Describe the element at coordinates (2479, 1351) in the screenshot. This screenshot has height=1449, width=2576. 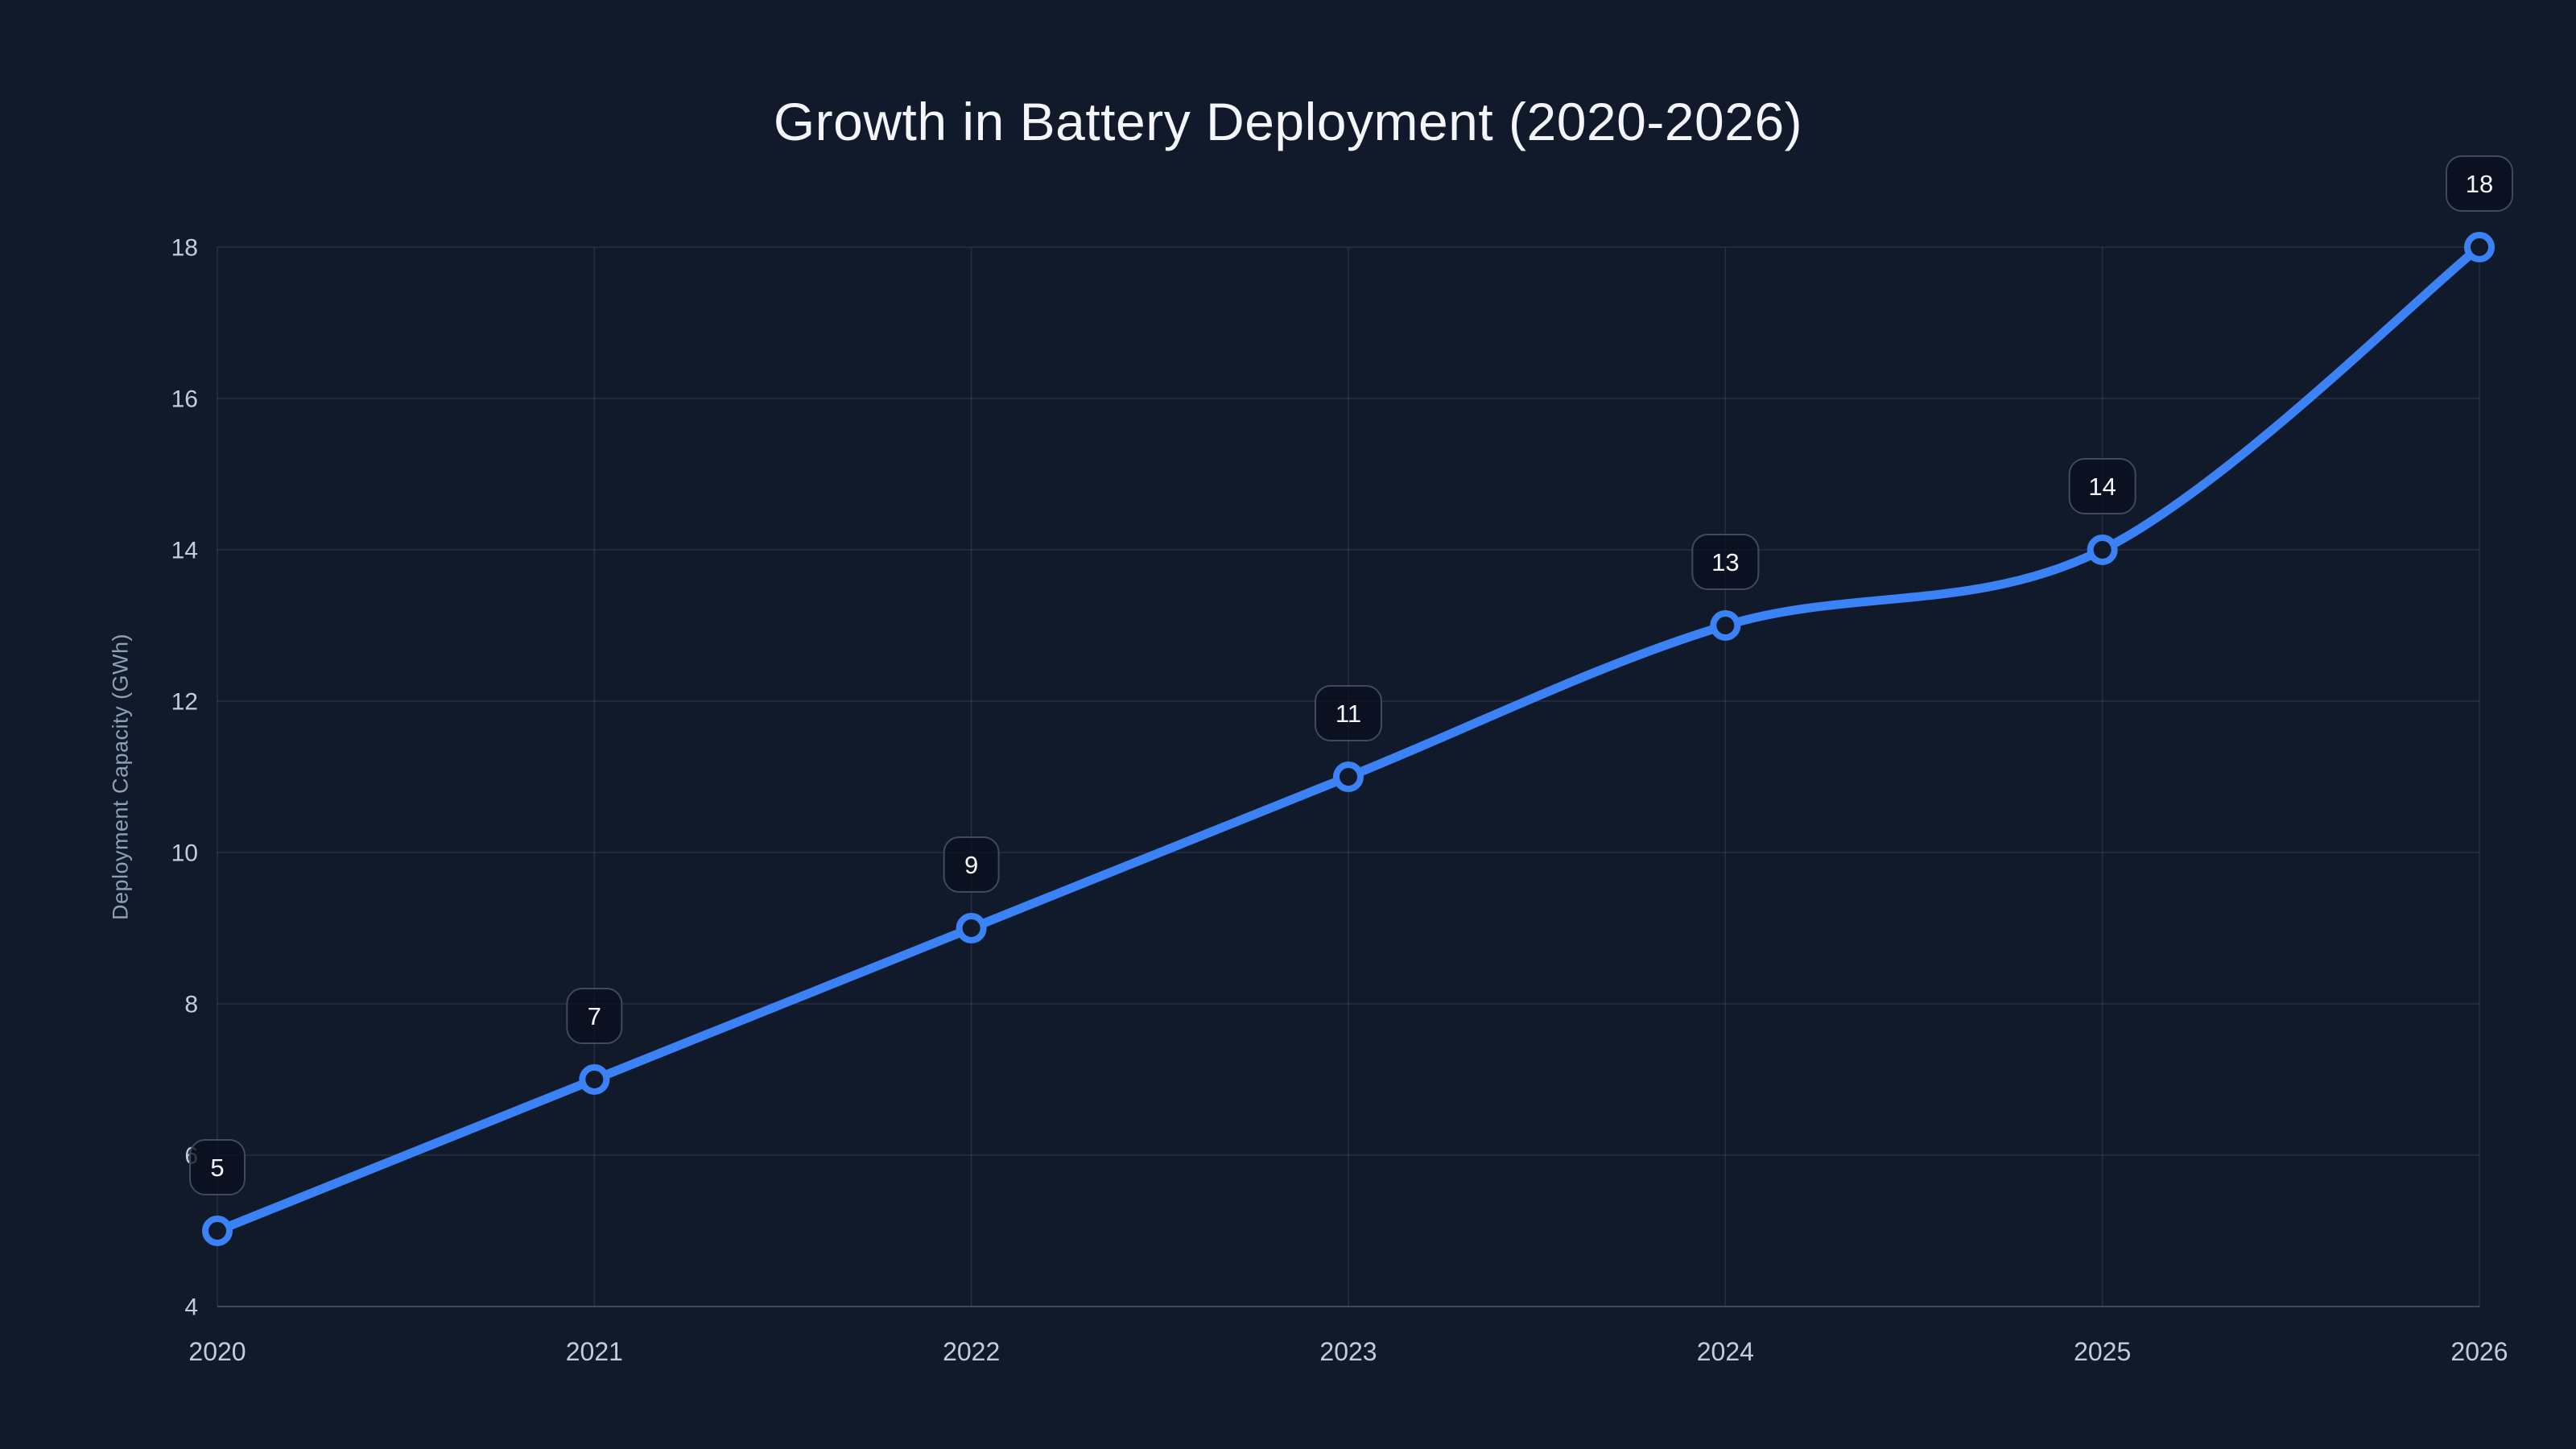
I see `x-tick-label: 2026` at that location.